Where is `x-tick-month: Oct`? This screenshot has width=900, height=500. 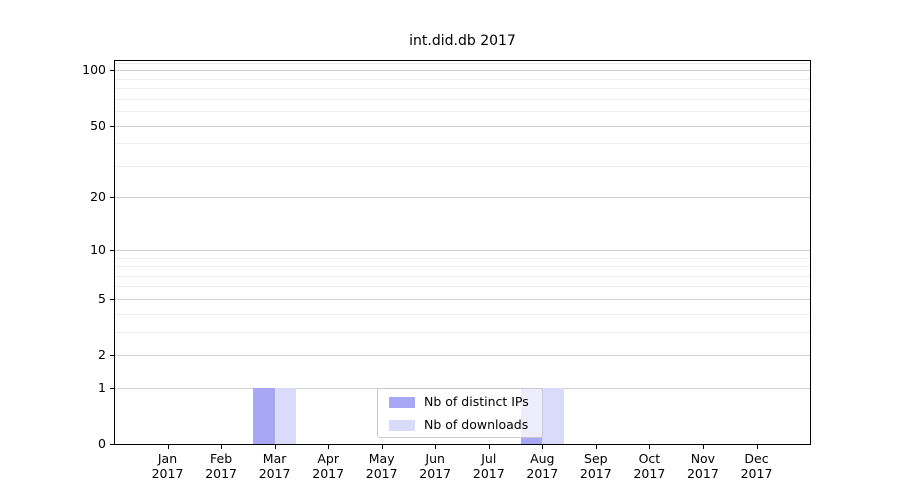 x-tick-month: Oct is located at coordinates (649, 458).